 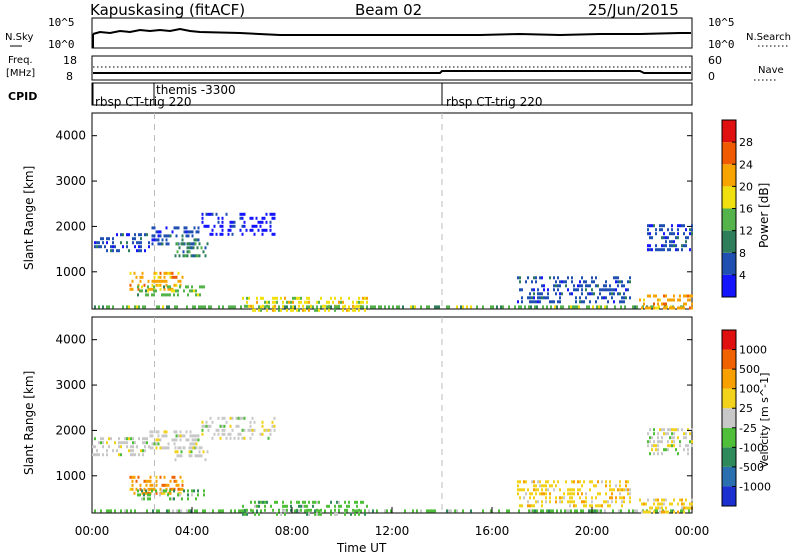 I want to click on noise-right-tick-top: 10^5, so click(x=721, y=22).